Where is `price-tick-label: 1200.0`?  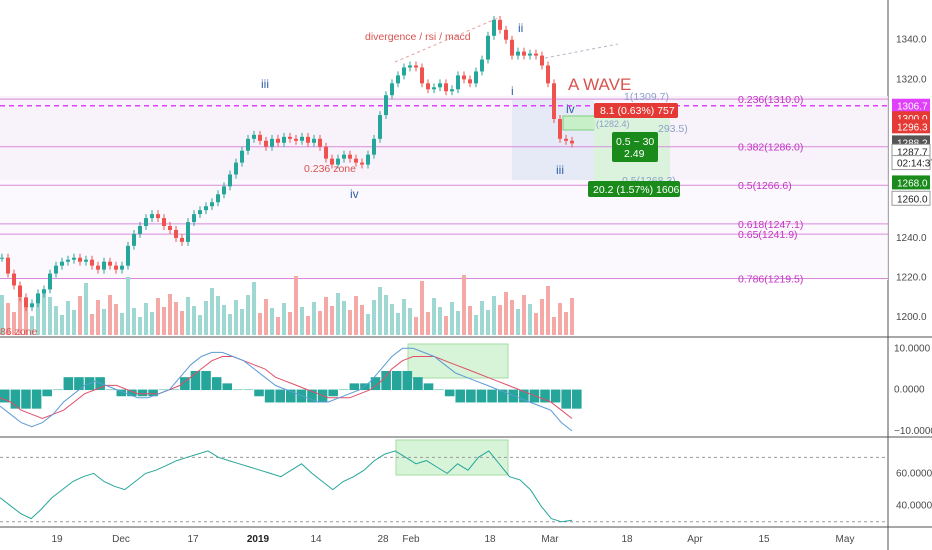
price-tick-label: 1200.0 is located at coordinates (911, 317).